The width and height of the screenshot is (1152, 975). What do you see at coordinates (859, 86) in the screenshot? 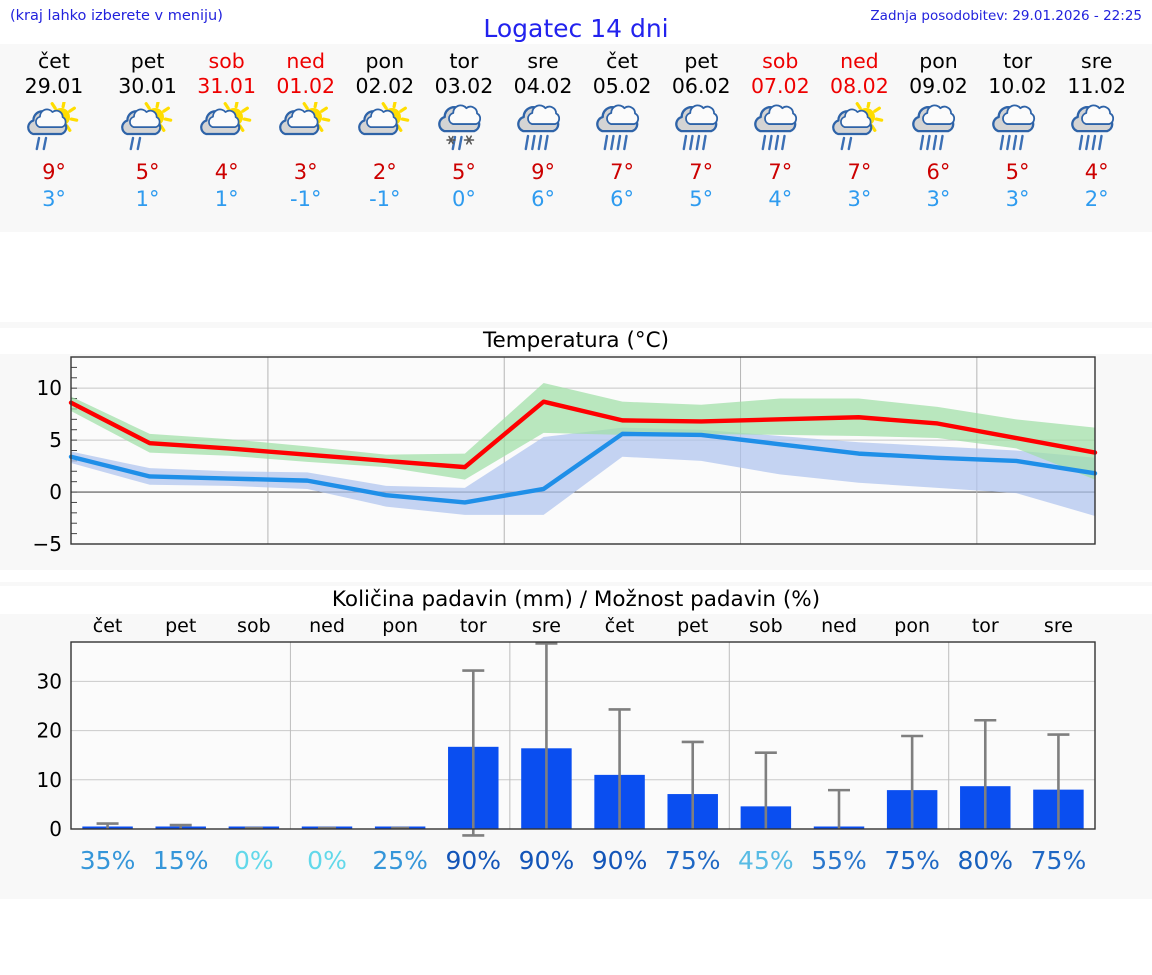
I see `day-date: 08.02` at bounding box center [859, 86].